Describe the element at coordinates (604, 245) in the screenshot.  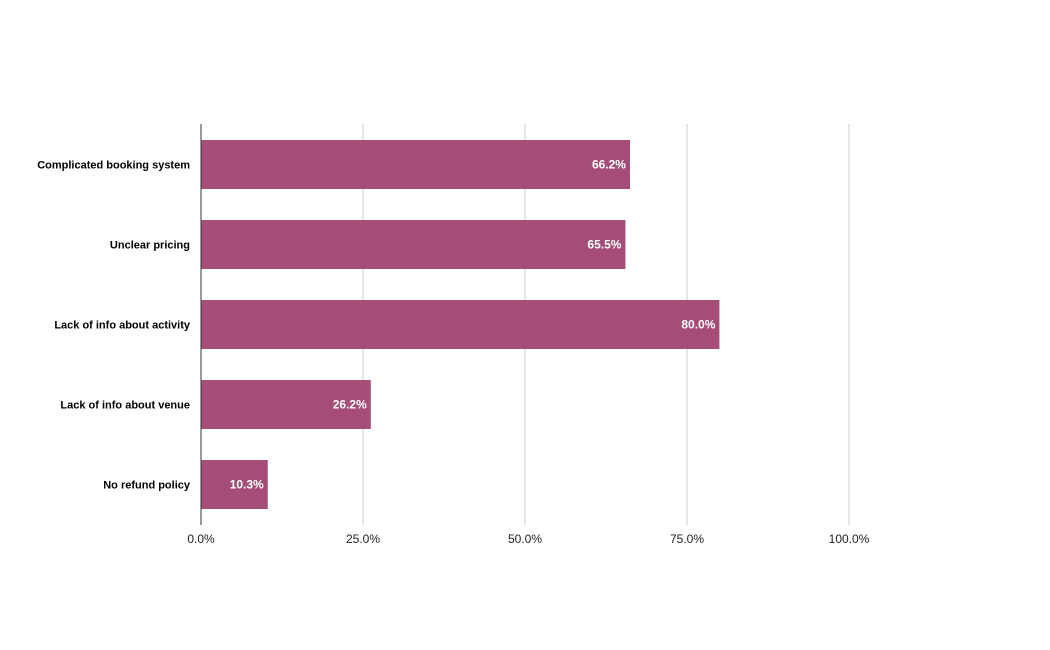
I see `data-label: 65.5%` at that location.